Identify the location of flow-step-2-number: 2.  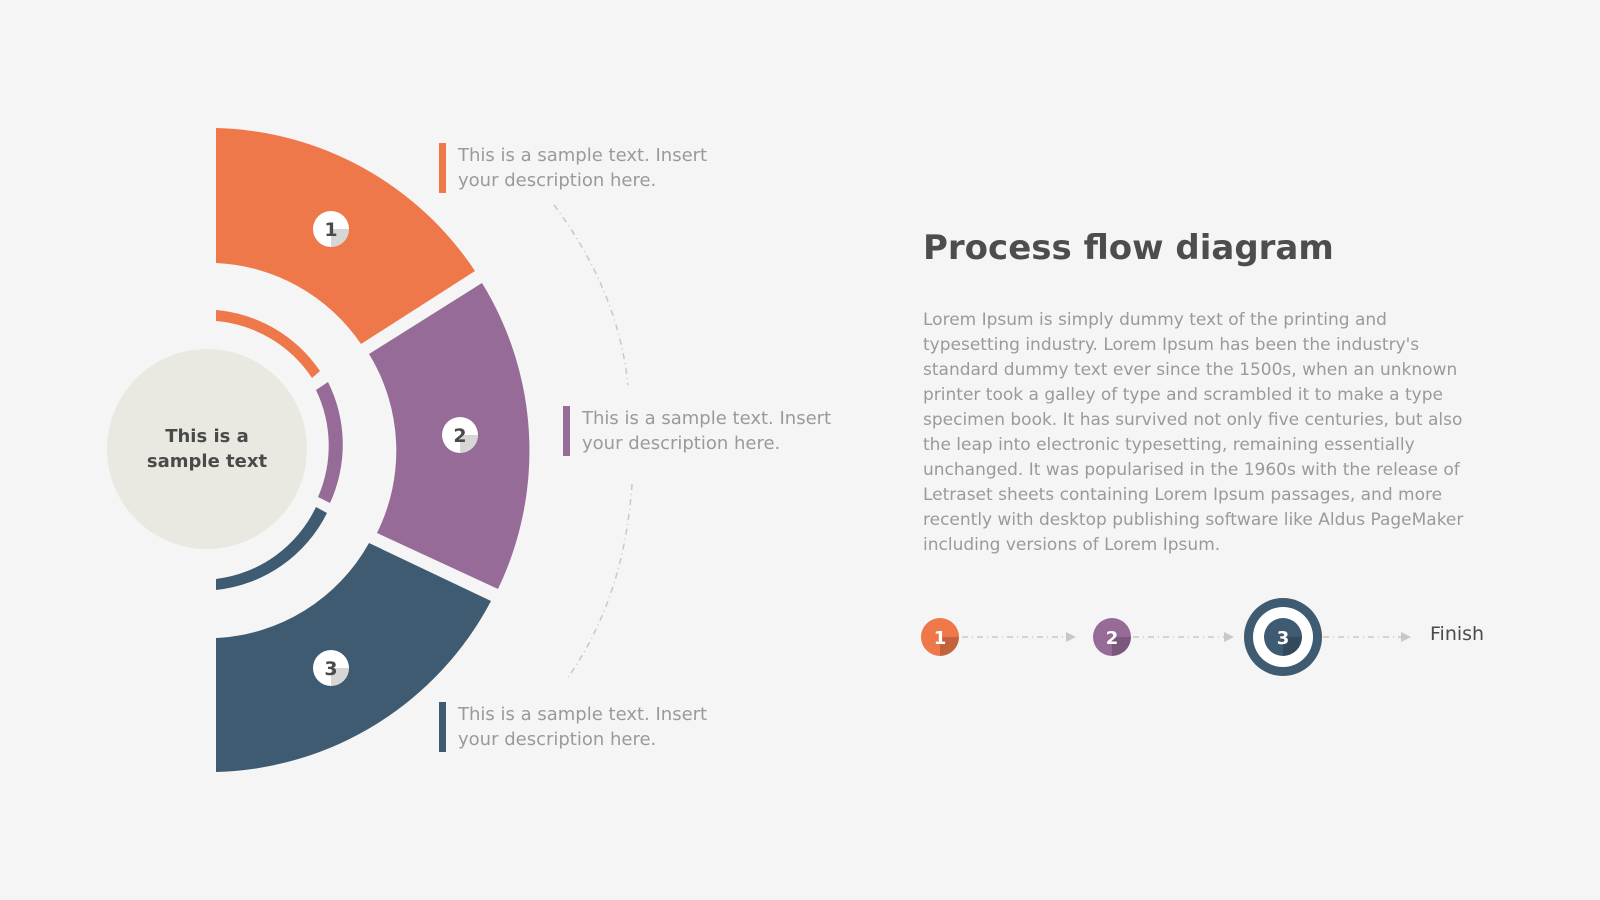
(1112, 638).